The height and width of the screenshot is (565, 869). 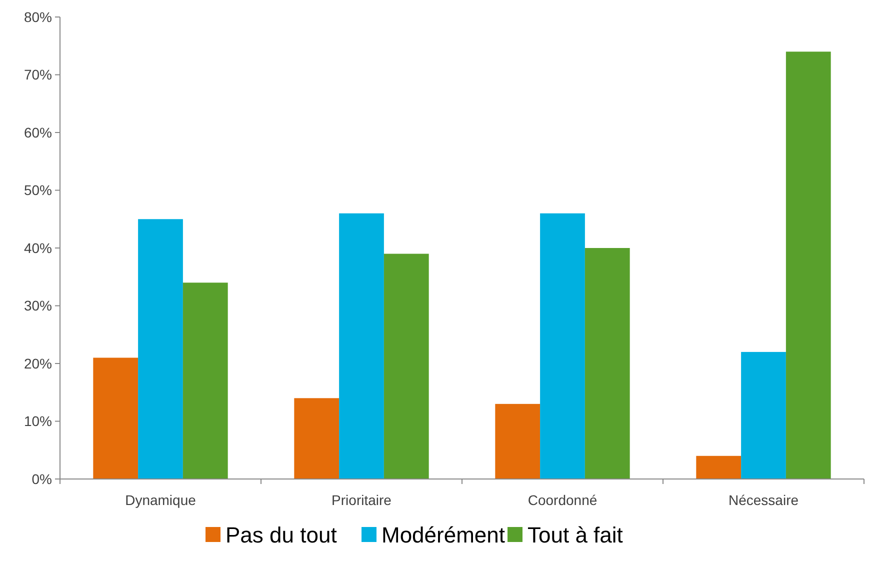 What do you see at coordinates (575, 535) in the screenshot?
I see `legend-label: Tout à fait` at bounding box center [575, 535].